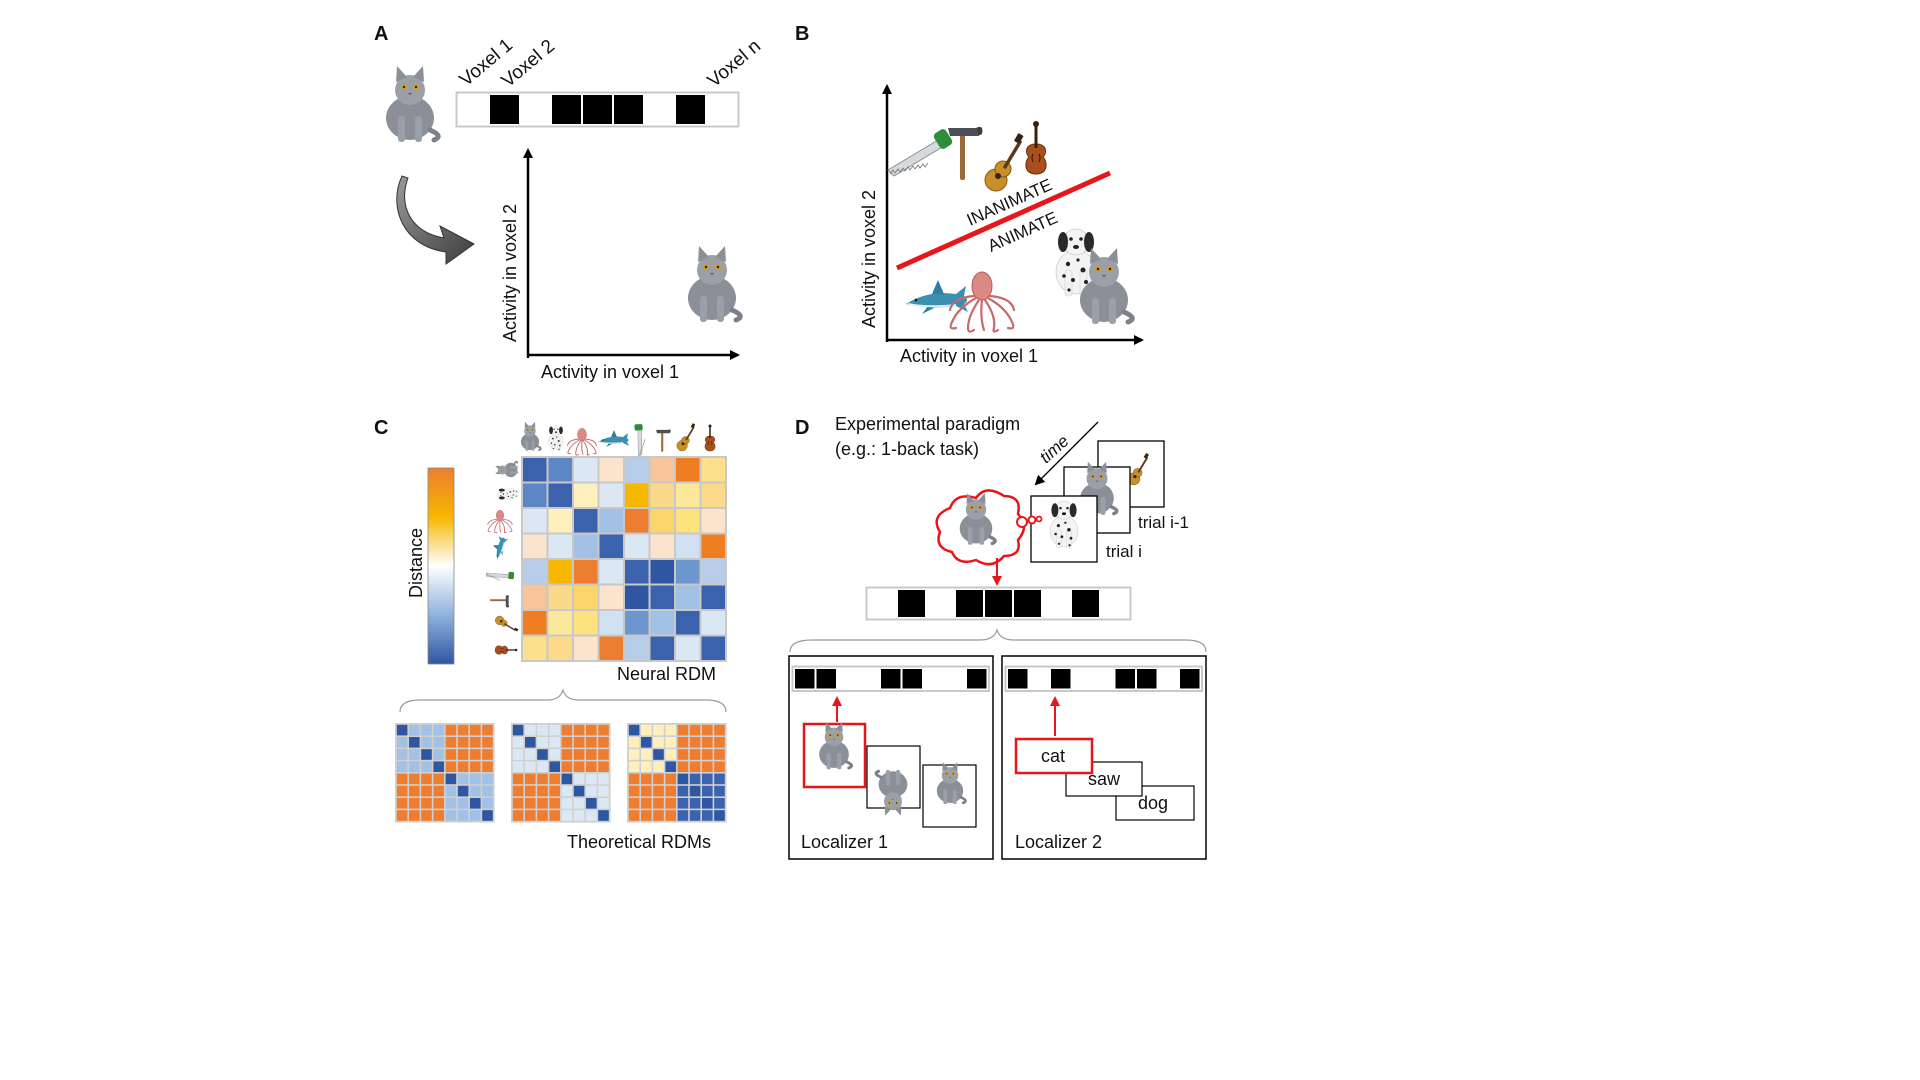  What do you see at coordinates (381, 428) in the screenshot?
I see `panel-label-c: C` at bounding box center [381, 428].